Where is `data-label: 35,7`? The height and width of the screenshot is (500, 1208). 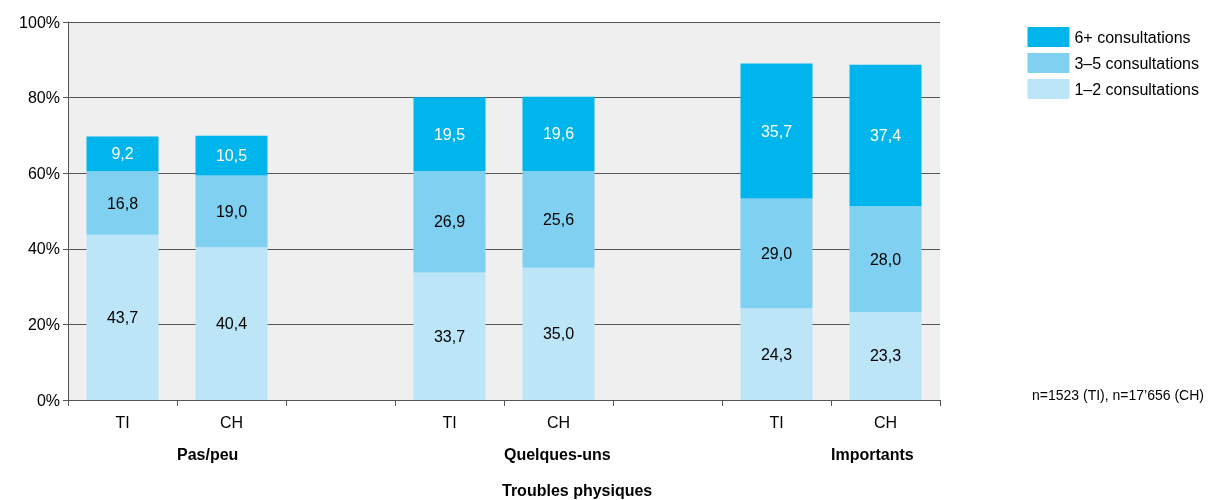 data-label: 35,7 is located at coordinates (776, 131).